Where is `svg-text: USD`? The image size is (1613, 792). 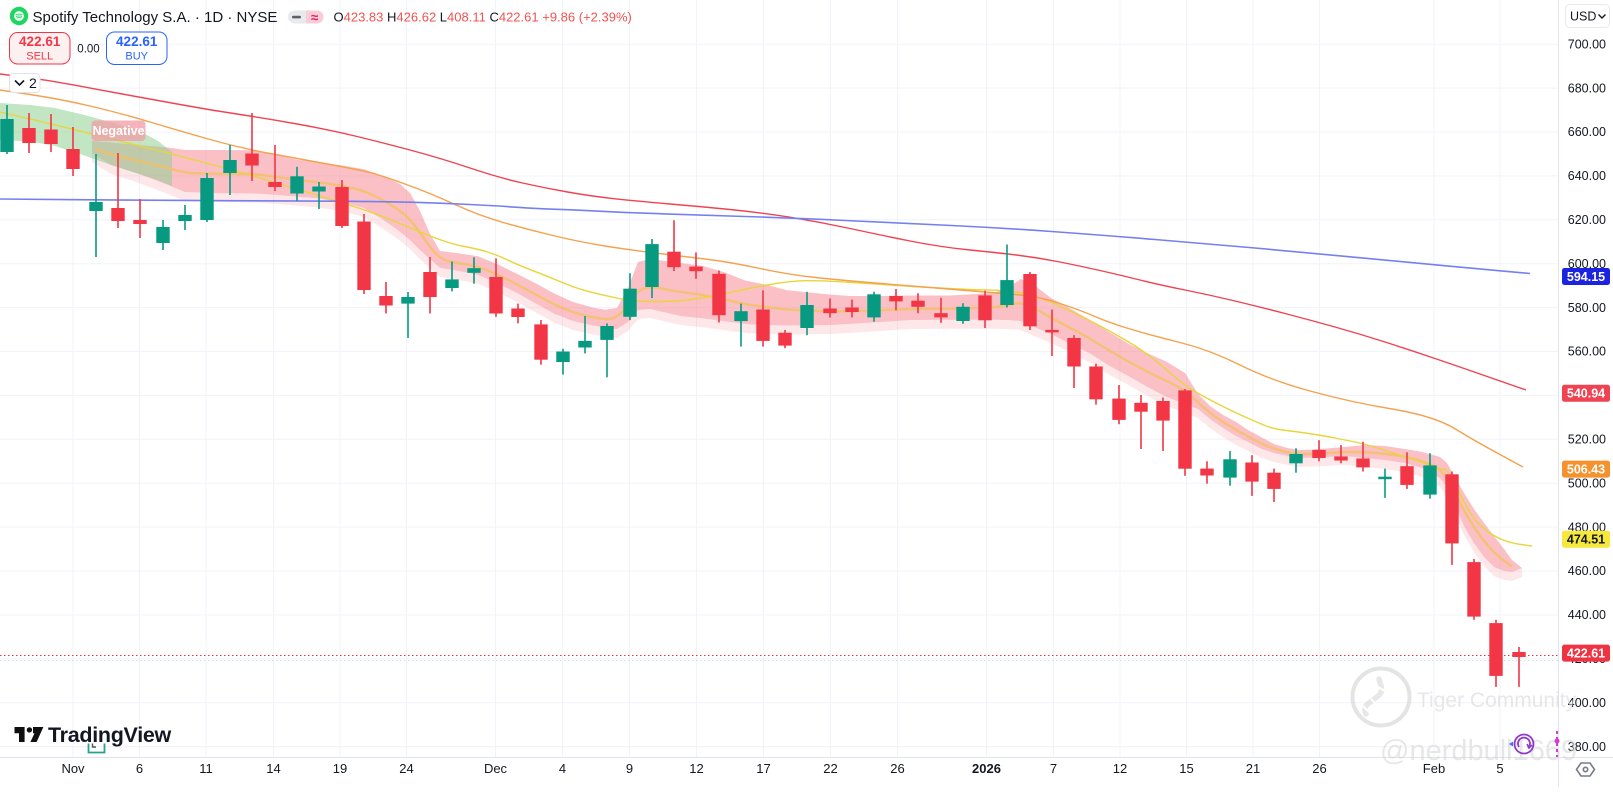
svg-text: USD is located at coordinates (1583, 17).